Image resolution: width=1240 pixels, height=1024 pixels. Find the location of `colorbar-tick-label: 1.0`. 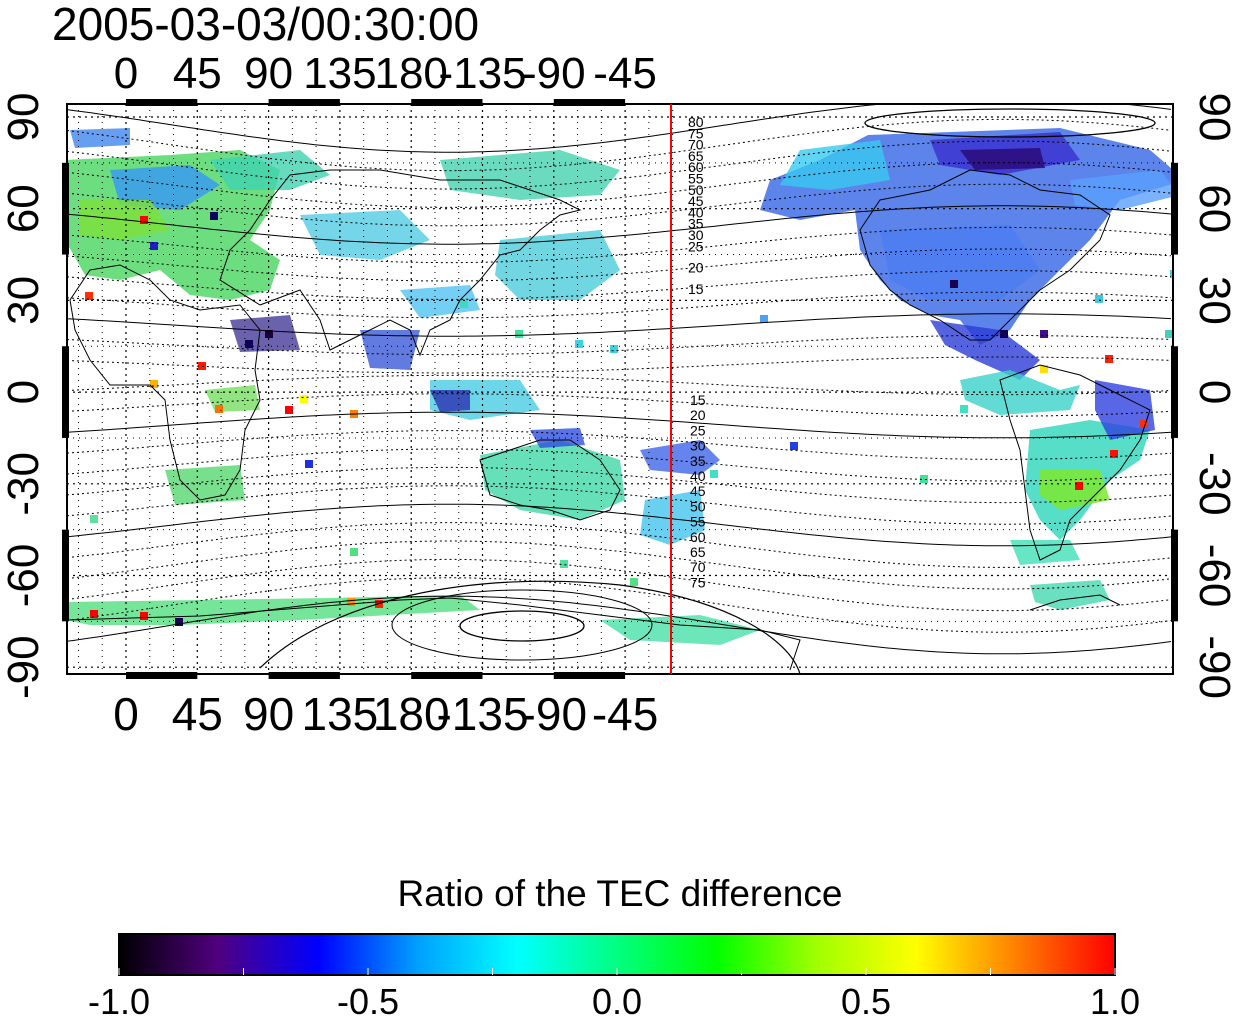

colorbar-tick-label: 1.0 is located at coordinates (1115, 1001).